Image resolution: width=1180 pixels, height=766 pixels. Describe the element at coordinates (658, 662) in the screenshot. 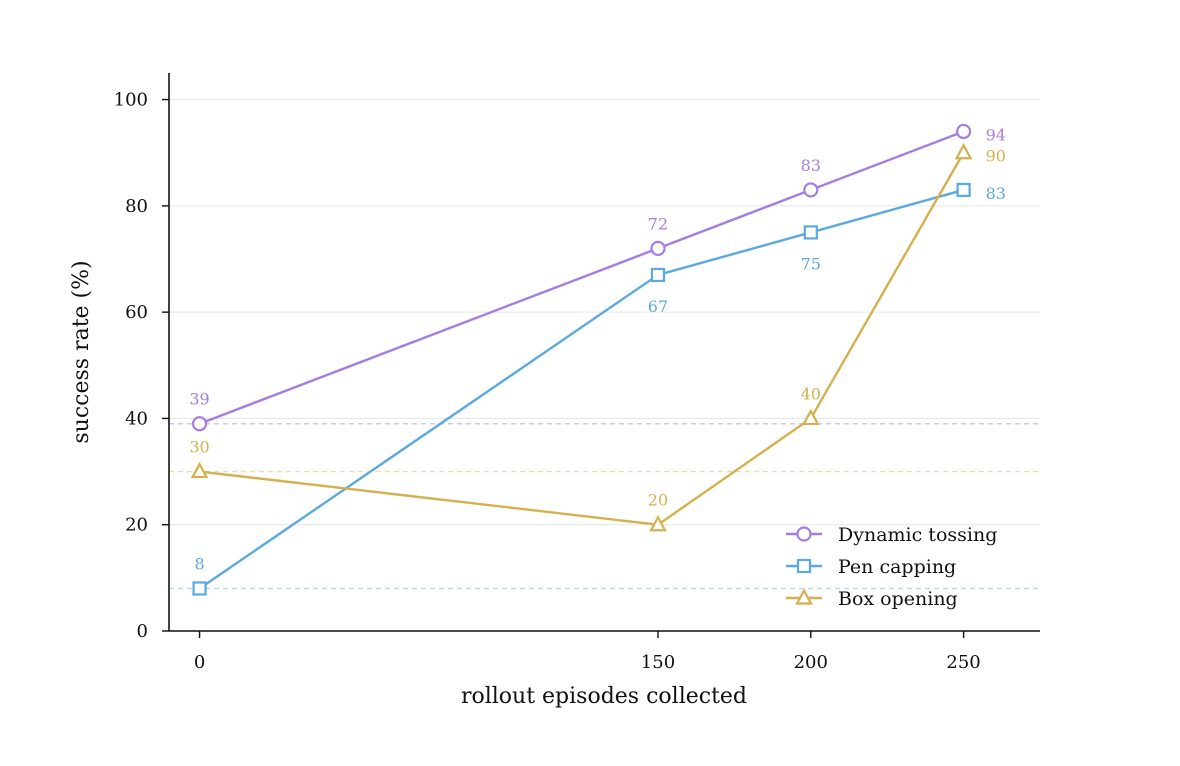

I see `x-tick-label-150: 150` at that location.